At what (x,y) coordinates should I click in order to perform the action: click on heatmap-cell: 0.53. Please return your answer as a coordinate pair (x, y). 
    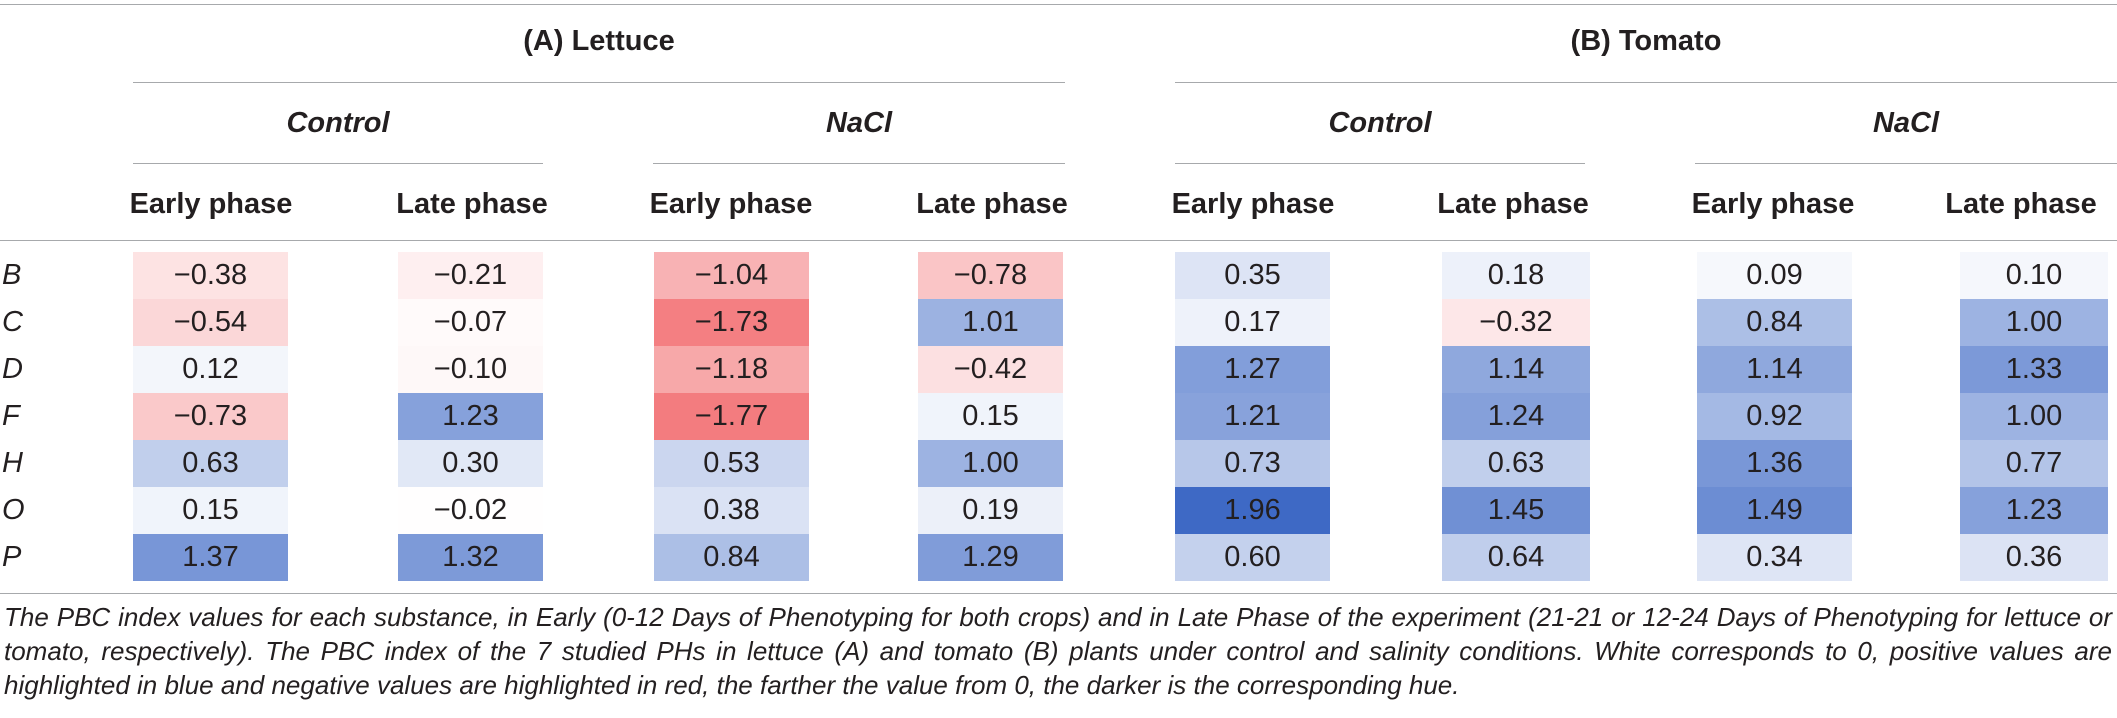
    Looking at the image, I should click on (731, 463).